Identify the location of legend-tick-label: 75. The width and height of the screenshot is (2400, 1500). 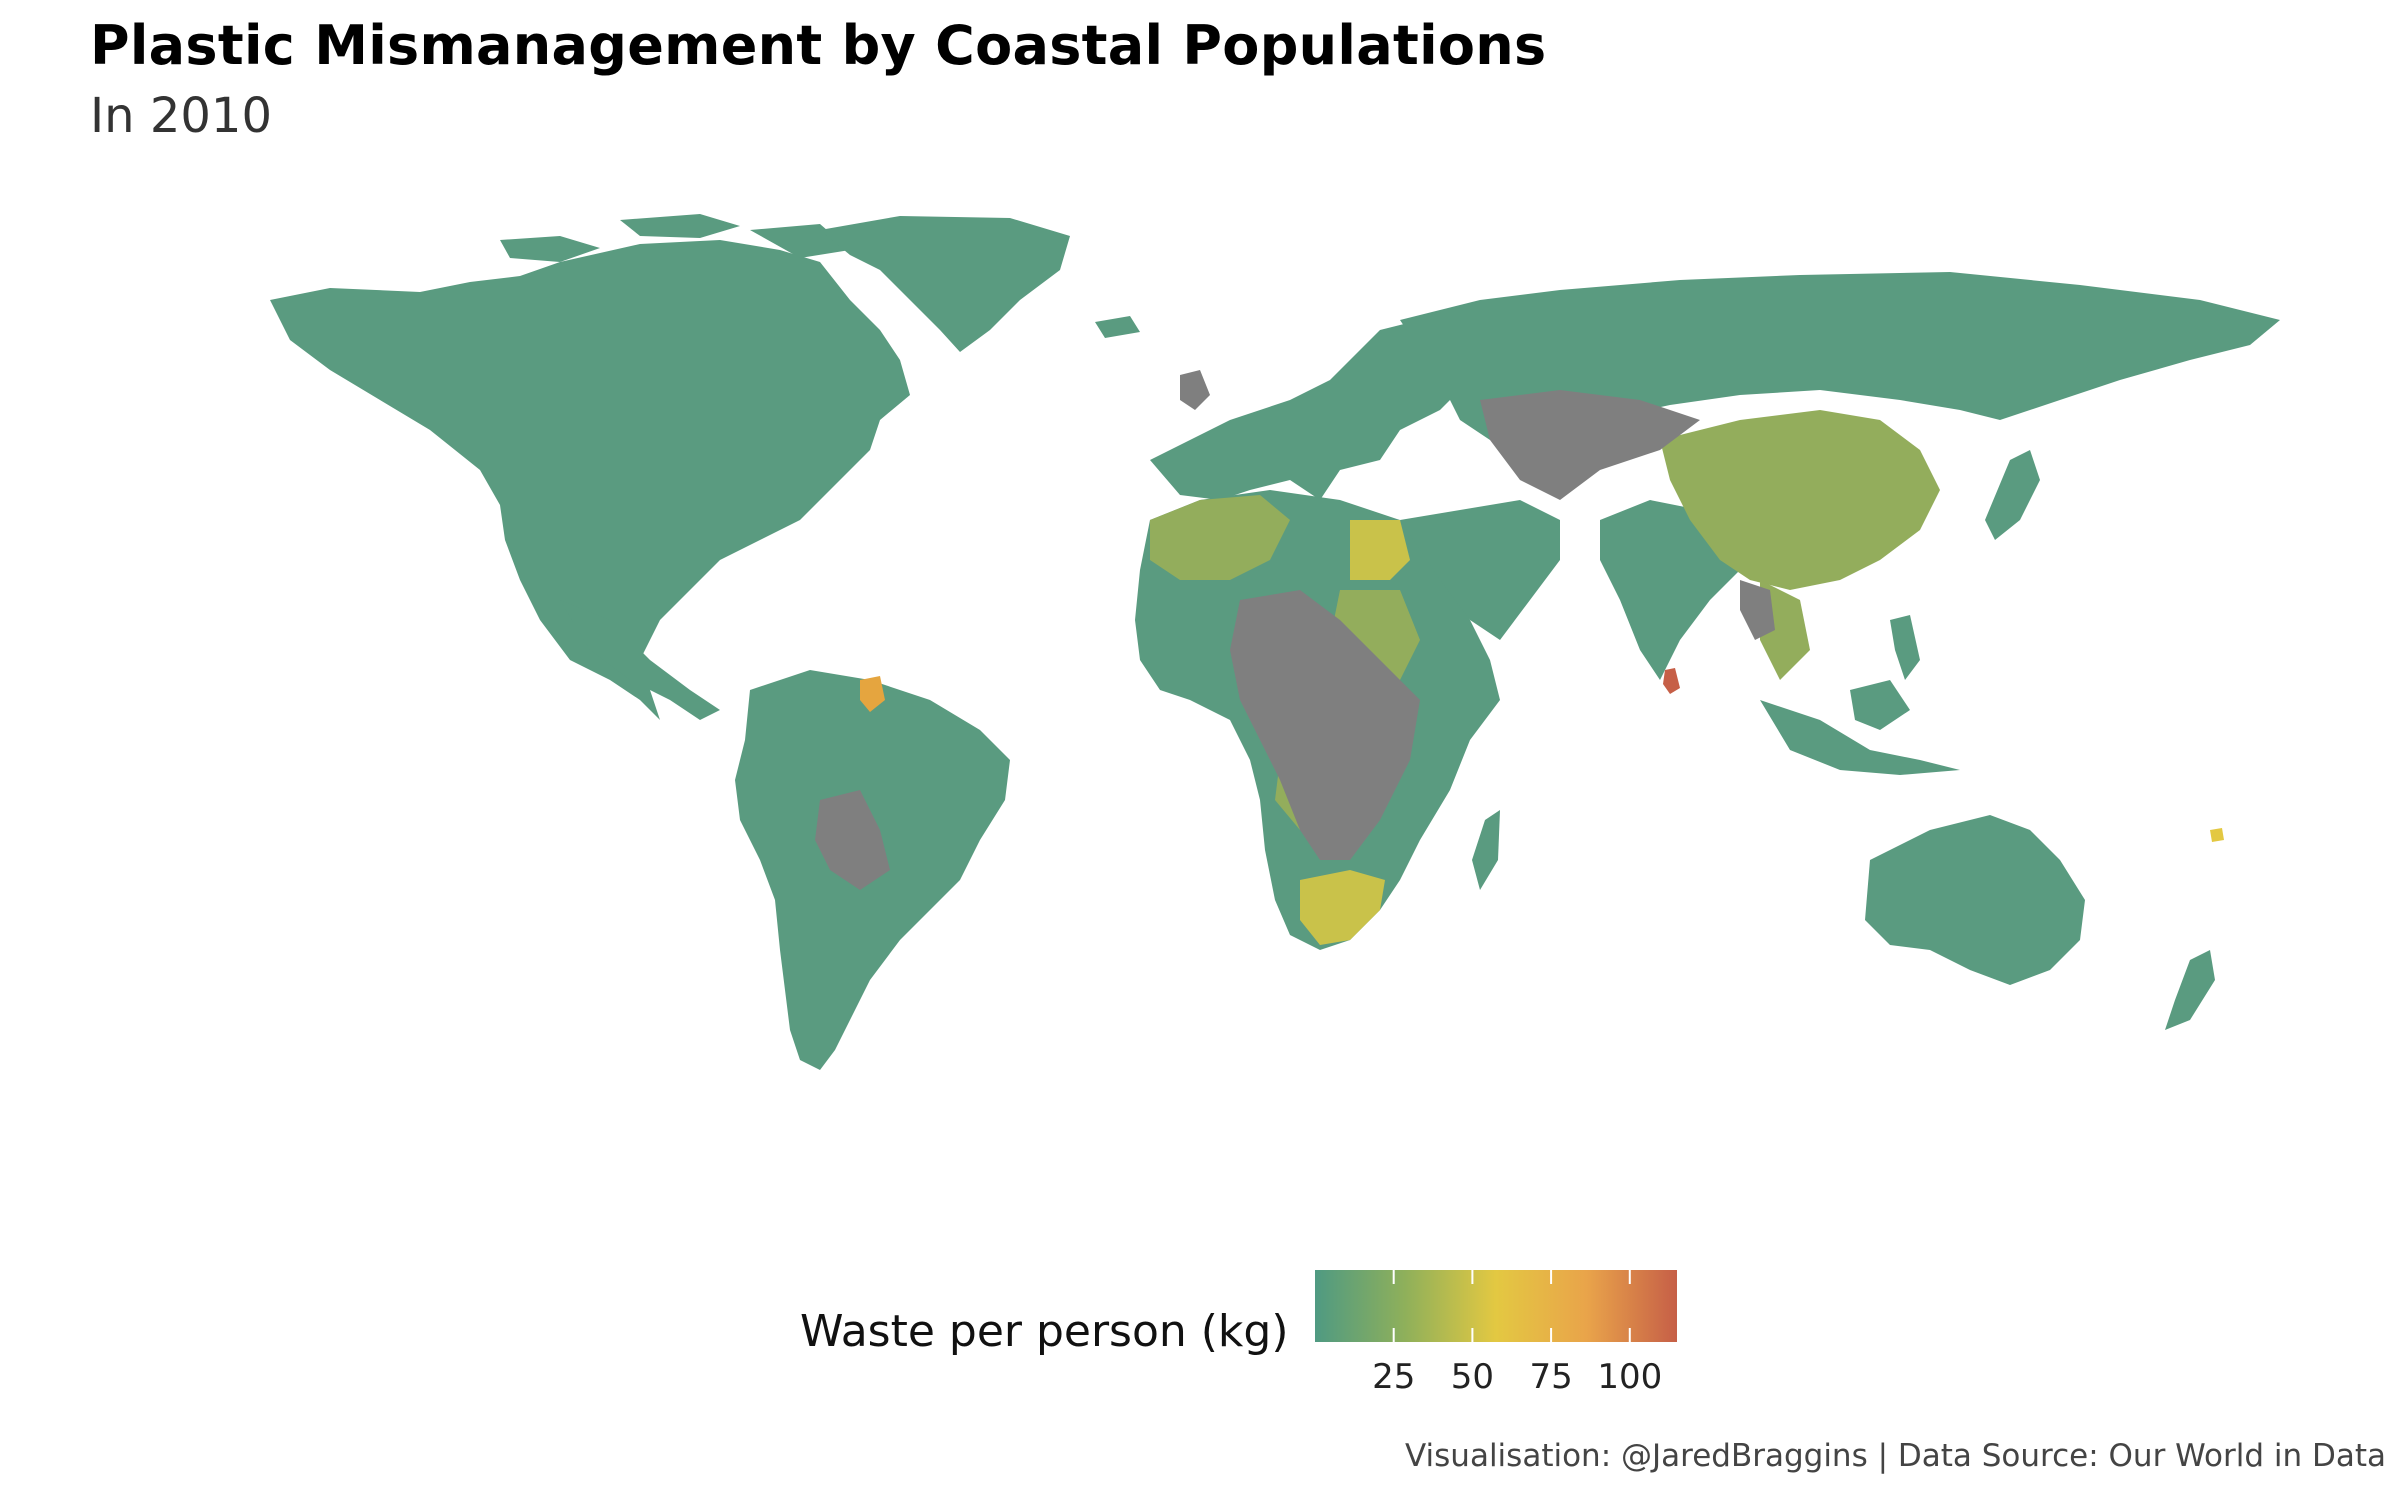
(1550, 1377).